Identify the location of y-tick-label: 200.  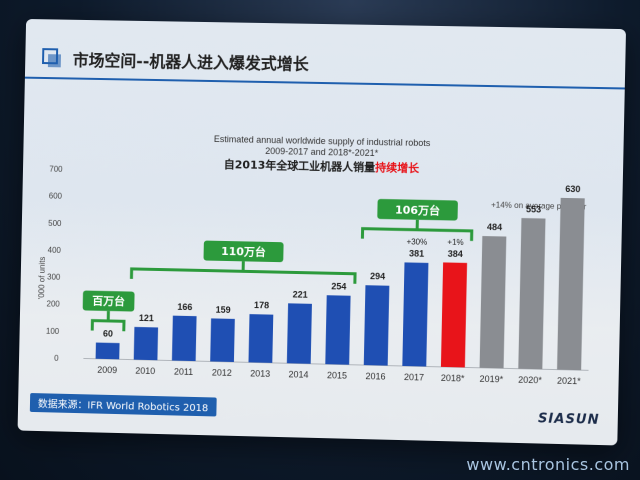
(53, 304).